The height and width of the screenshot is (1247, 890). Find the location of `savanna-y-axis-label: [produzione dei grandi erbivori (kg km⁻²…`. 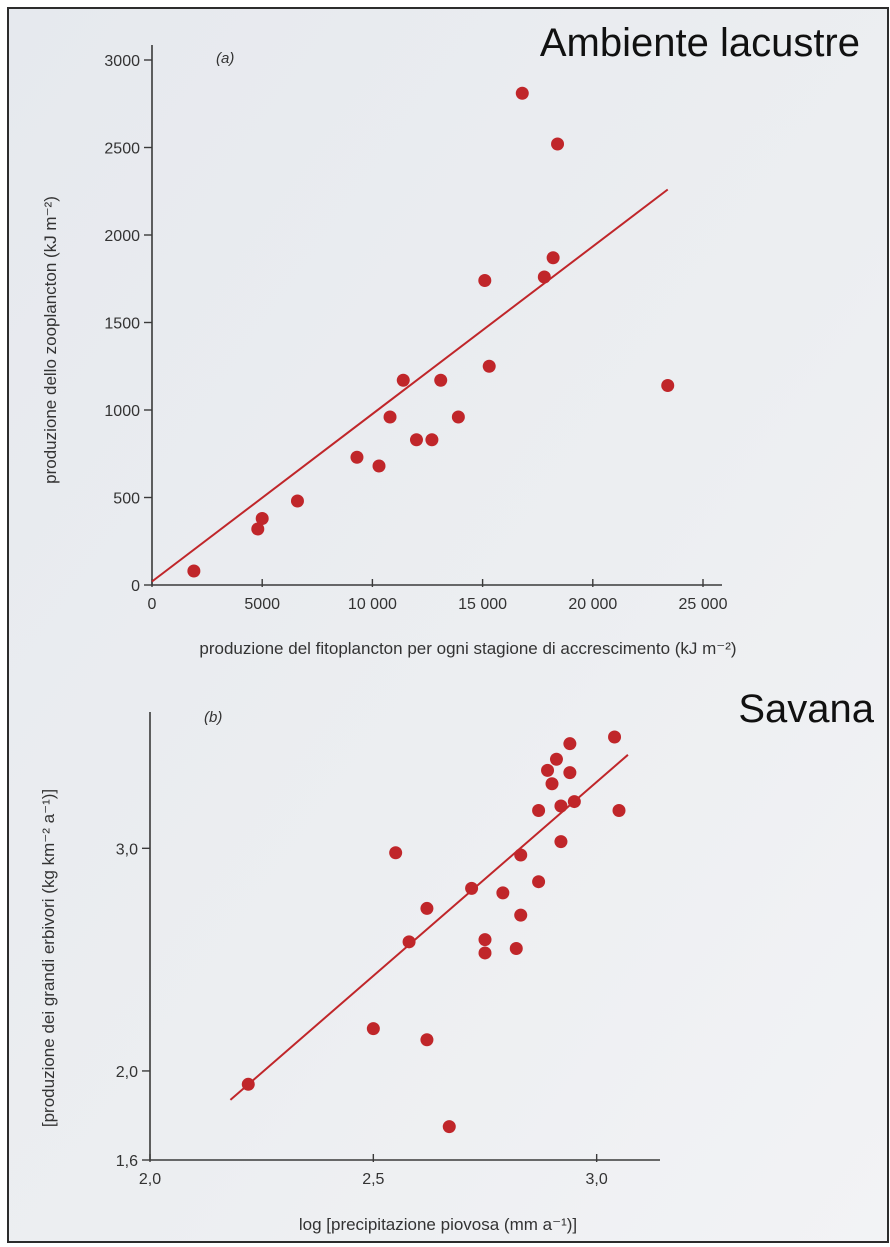

savanna-y-axis-label: [produzione dei grandi erbivori (kg km⁻²… is located at coordinates (48, 958).